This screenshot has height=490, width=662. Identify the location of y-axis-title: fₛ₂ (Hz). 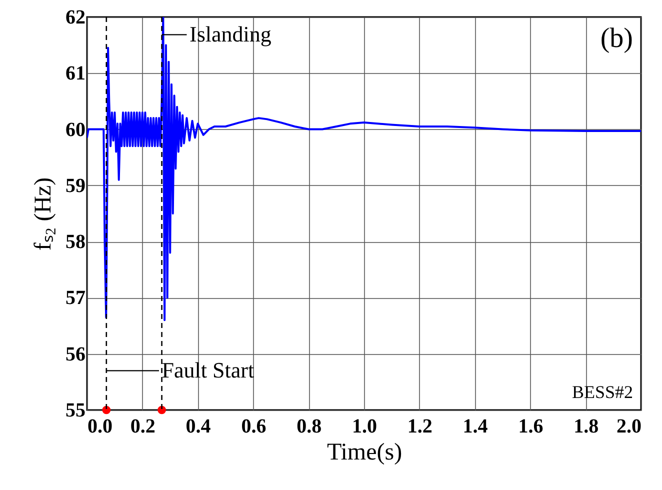
(43, 214).